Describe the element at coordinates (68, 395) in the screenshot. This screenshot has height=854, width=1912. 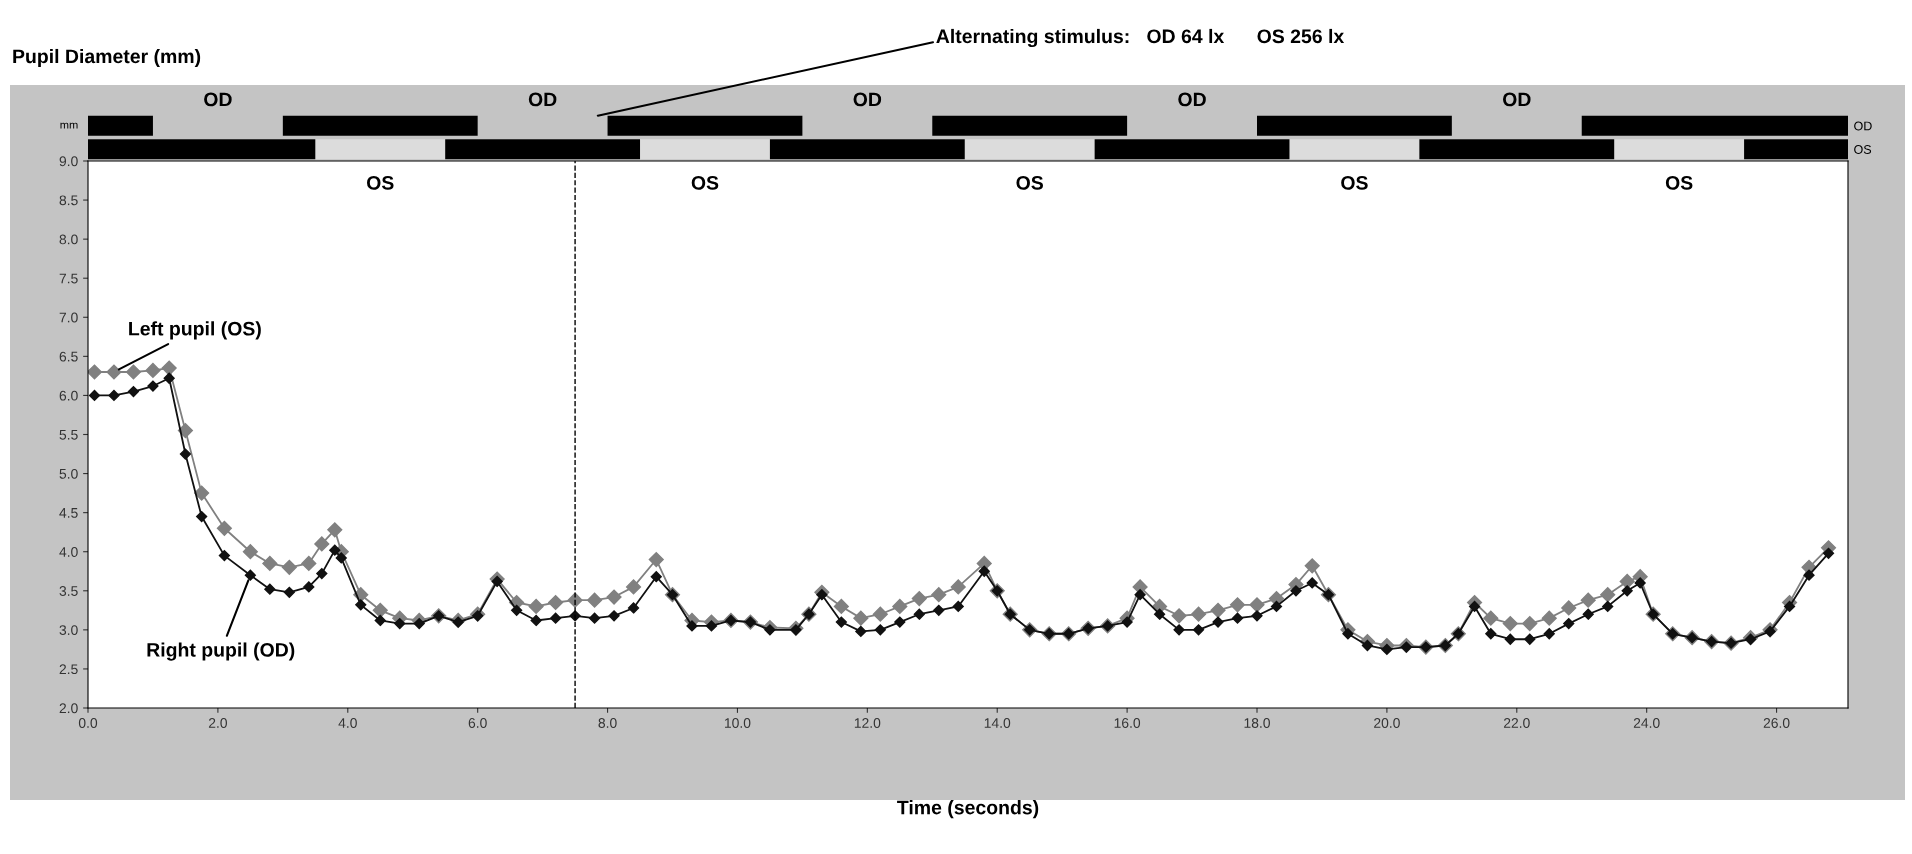
I see `y-tick-label: 6.0` at that location.